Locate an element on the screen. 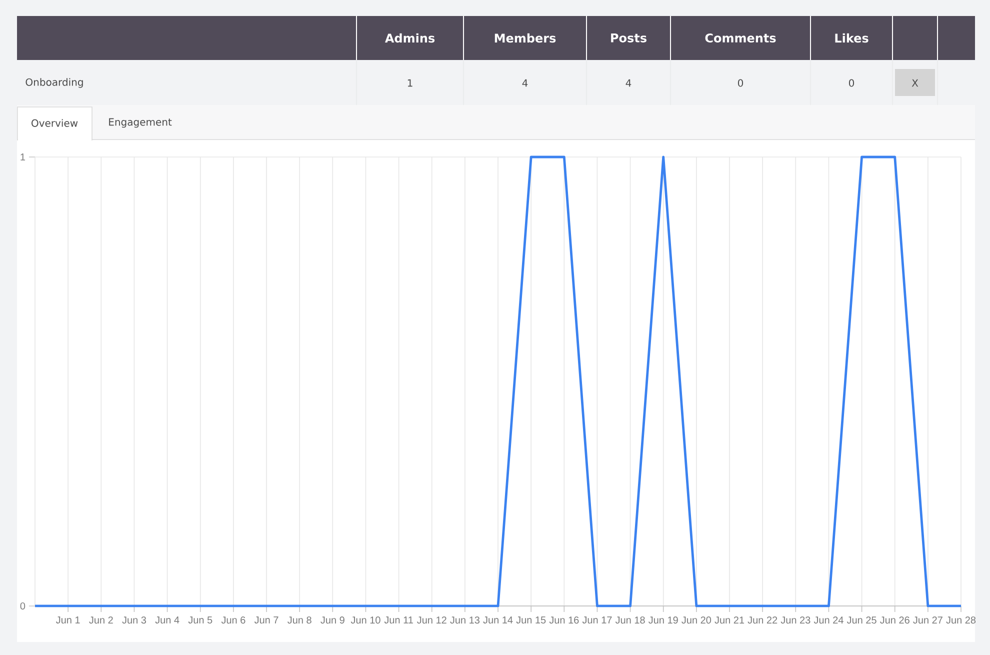  text: Onboarding is located at coordinates (54, 83).